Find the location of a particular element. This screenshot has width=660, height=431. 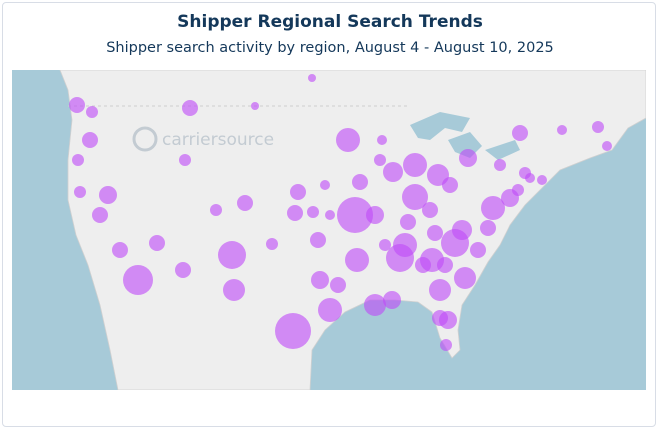

logo-text: carriersource is located at coordinates (218, 140).